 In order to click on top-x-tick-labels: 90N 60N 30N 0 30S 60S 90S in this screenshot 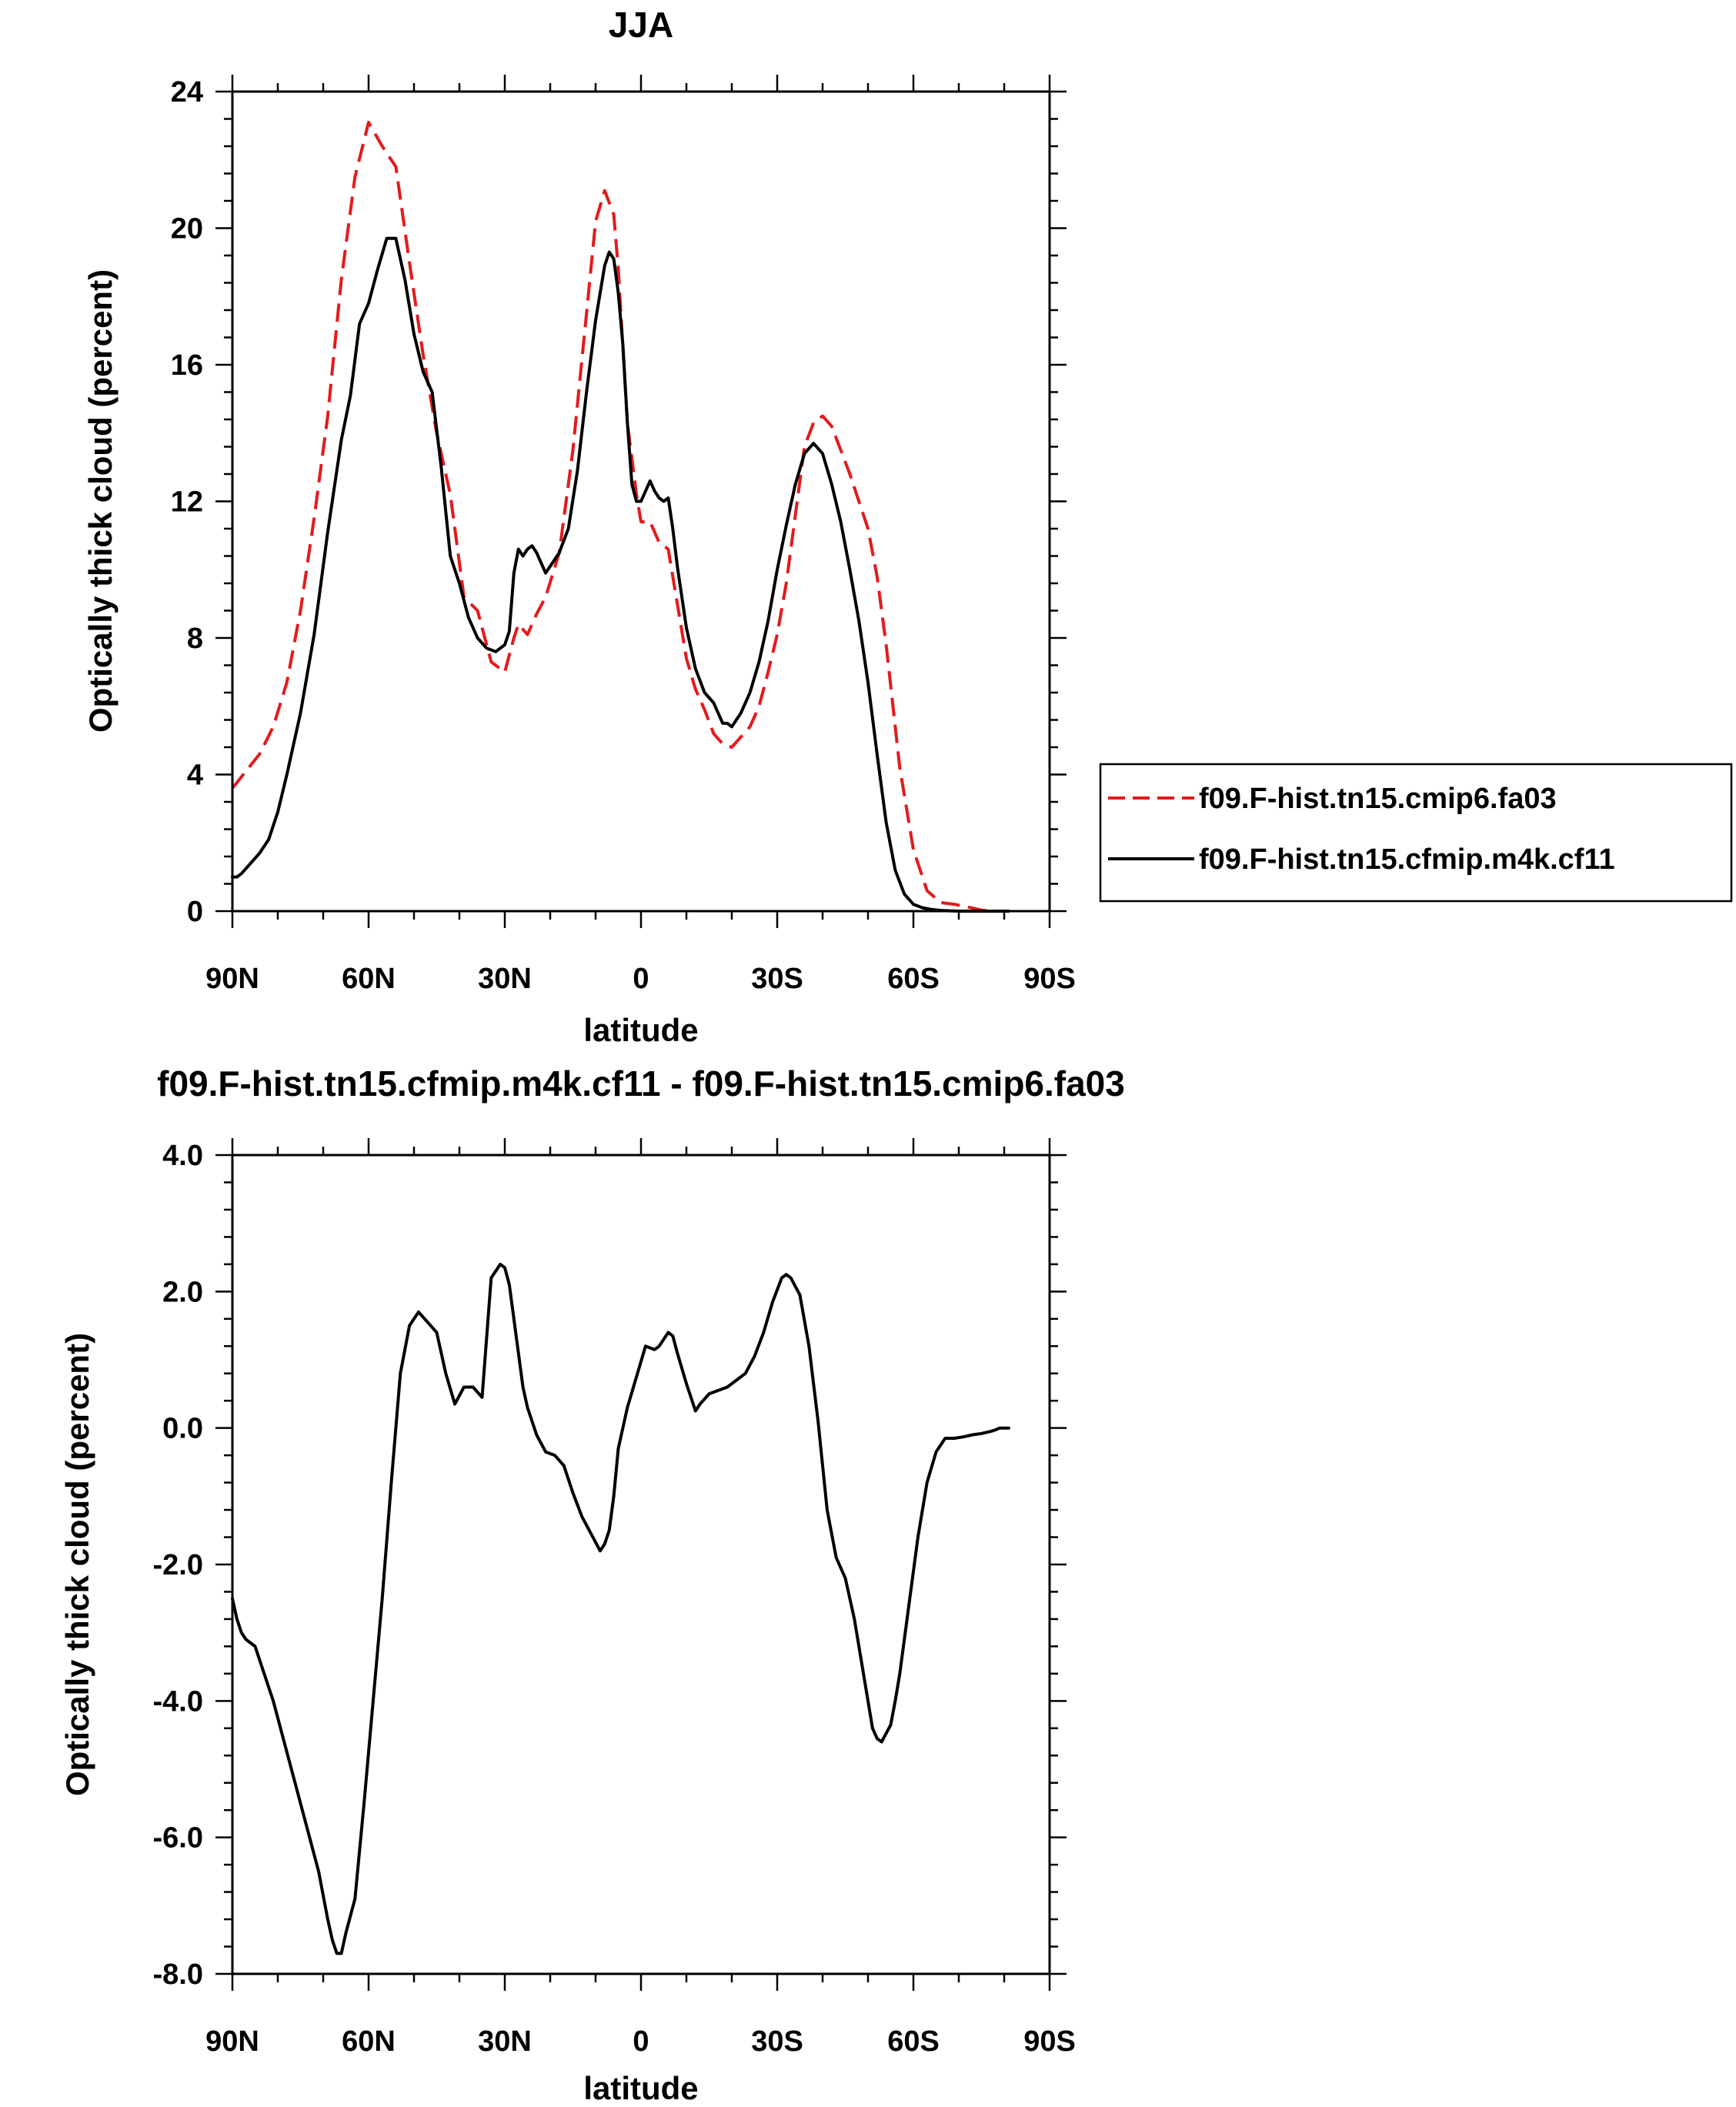, I will do `click(640, 979)`.